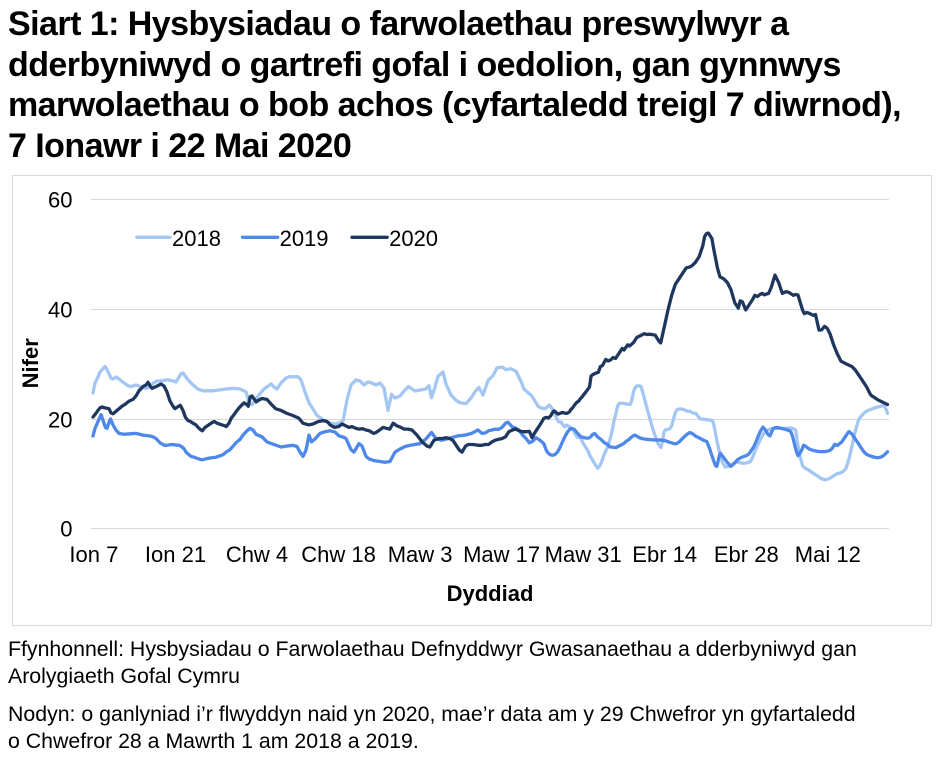 This screenshot has width=943, height=764. I want to click on svg-text: Dyddiad, so click(490, 593).